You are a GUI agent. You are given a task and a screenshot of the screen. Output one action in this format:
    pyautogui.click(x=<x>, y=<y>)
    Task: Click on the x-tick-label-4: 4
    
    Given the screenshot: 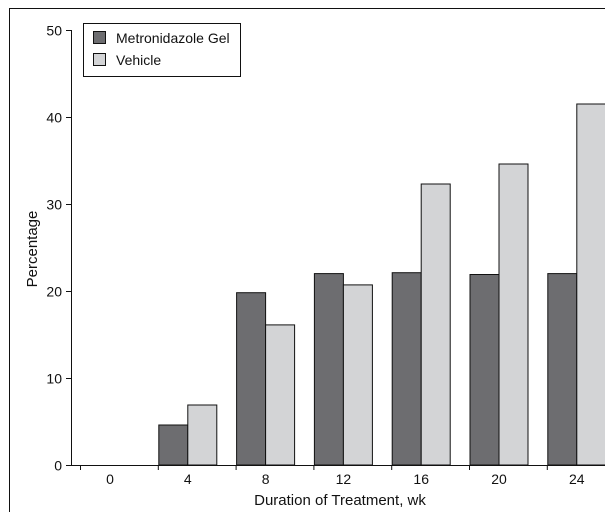 What is the action you would take?
    pyautogui.click(x=188, y=479)
    